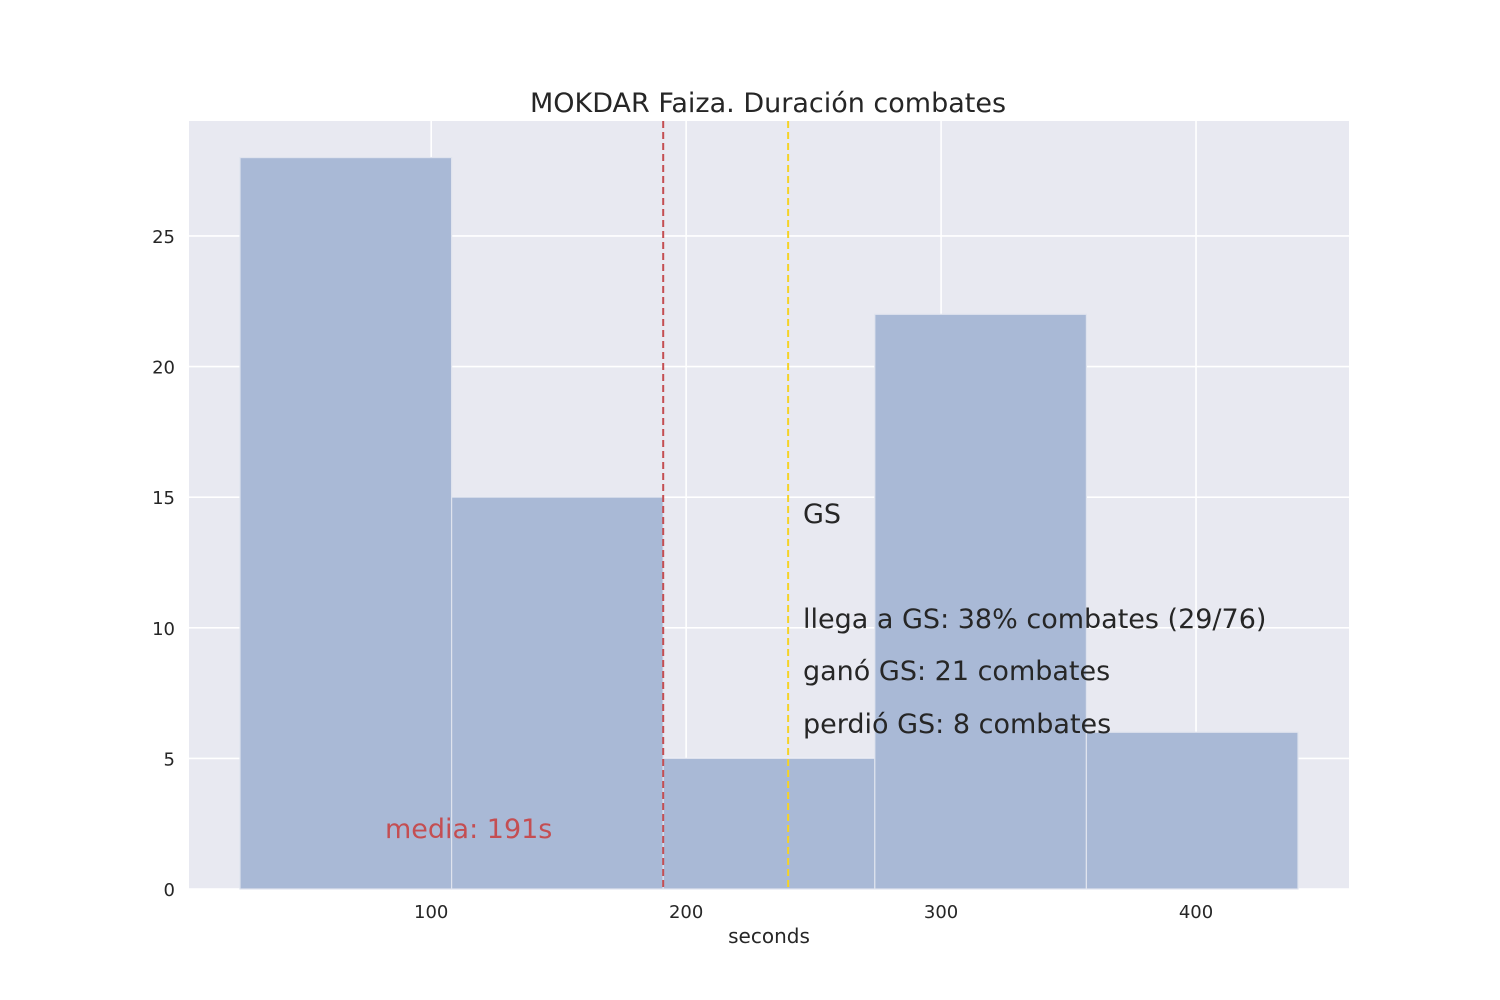  I want to click on y-tick-label: 10, so click(163, 629).